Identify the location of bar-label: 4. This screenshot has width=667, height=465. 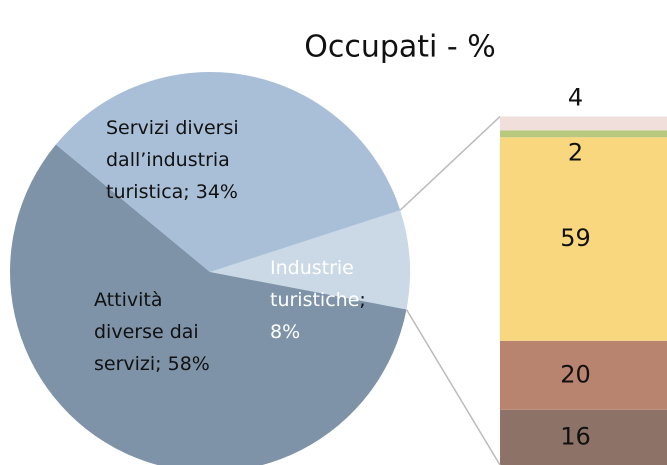
(575, 98).